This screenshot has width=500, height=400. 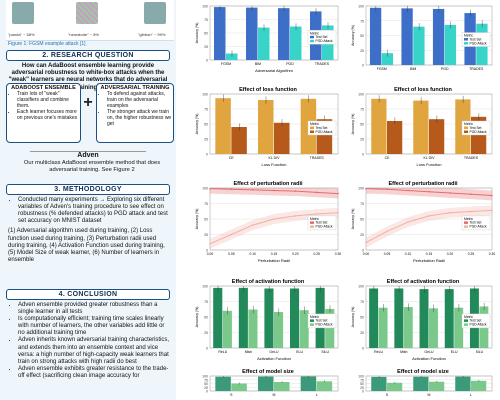 What do you see at coordinates (274, 352) in the screenshot?
I see `x-tick-label: GeLU` at bounding box center [274, 352].